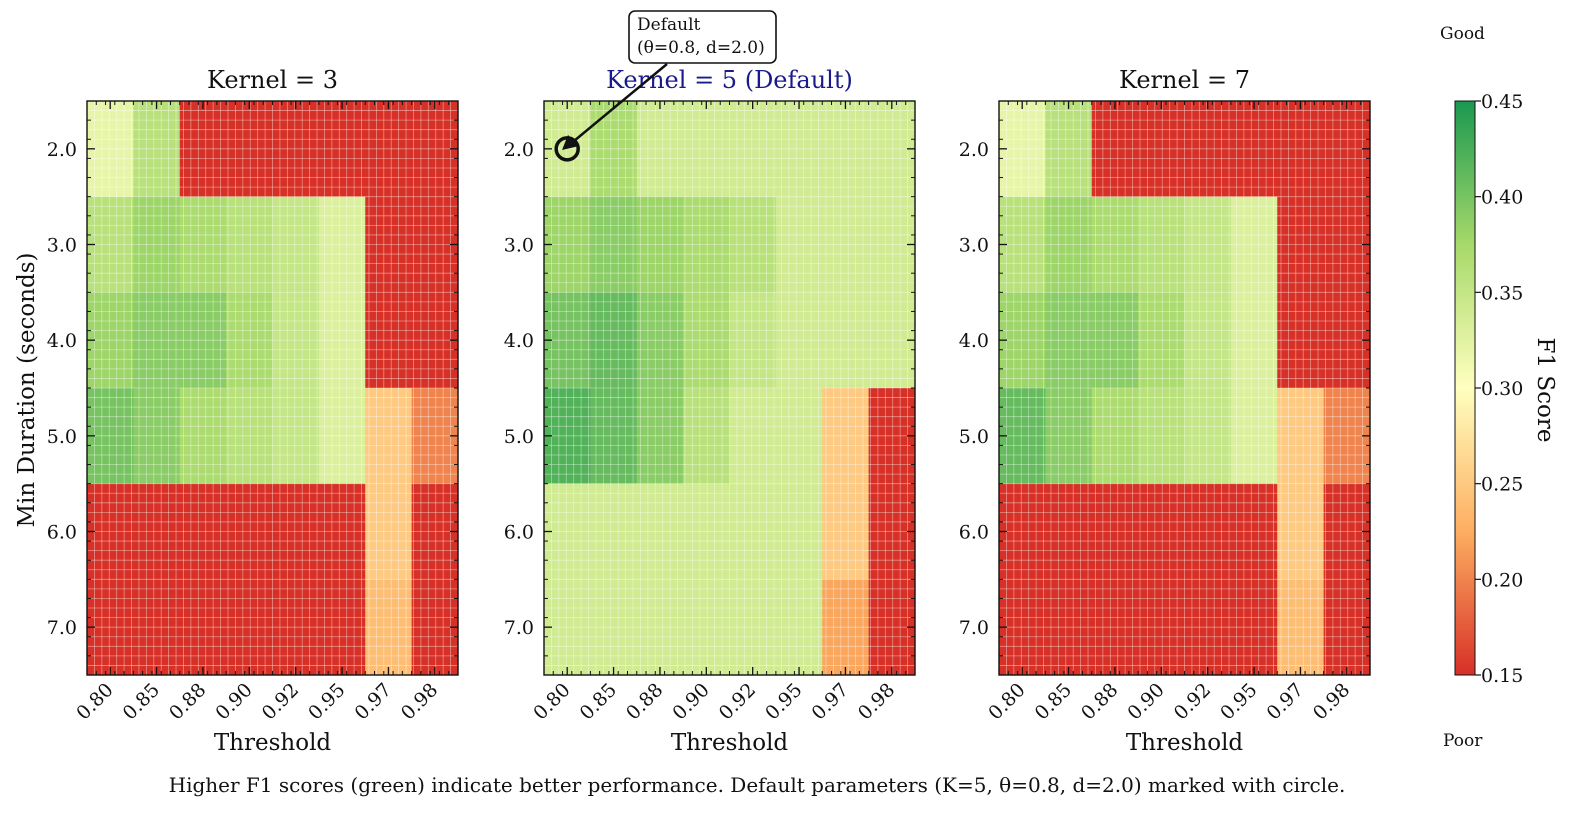 The height and width of the screenshot is (822, 1577). I want to click on y-axis-label: Min Duration (seconds), so click(27, 390).